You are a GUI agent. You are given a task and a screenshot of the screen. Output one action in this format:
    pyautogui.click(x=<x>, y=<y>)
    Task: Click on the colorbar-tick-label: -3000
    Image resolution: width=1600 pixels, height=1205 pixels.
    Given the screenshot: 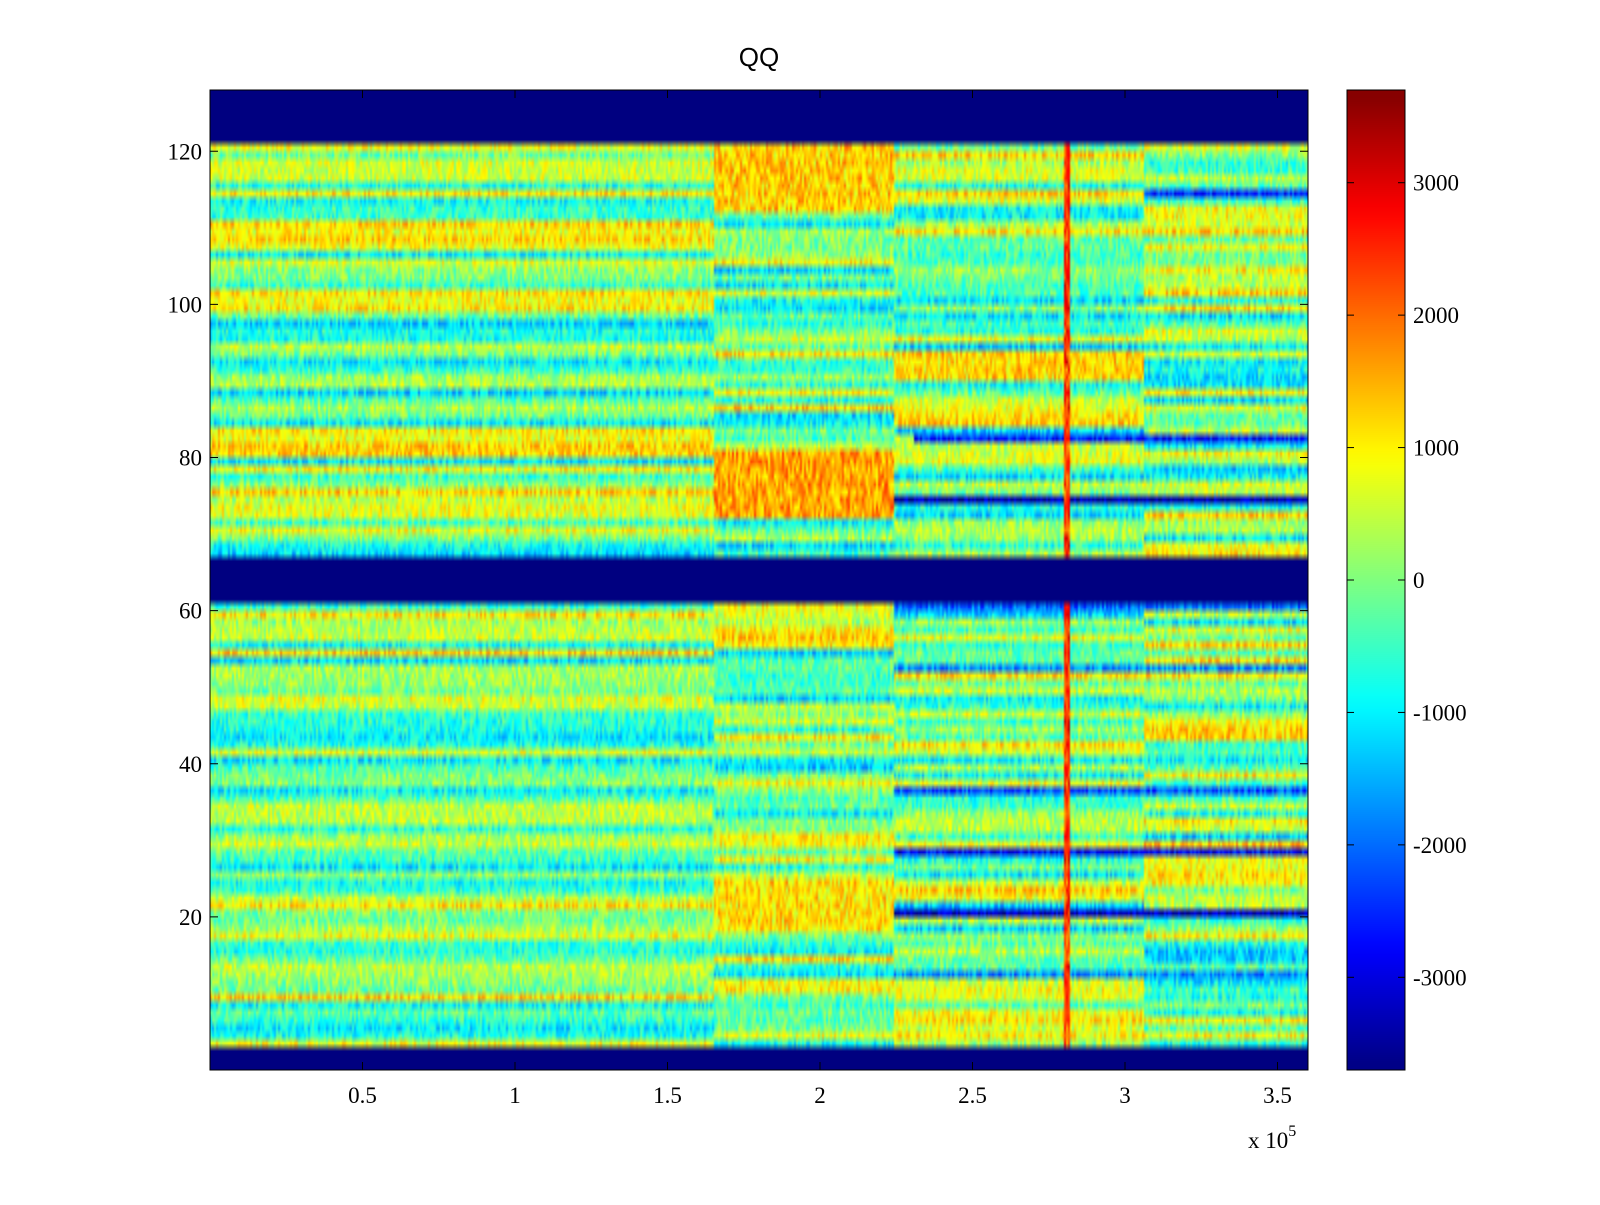 What is the action you would take?
    pyautogui.click(x=1440, y=977)
    